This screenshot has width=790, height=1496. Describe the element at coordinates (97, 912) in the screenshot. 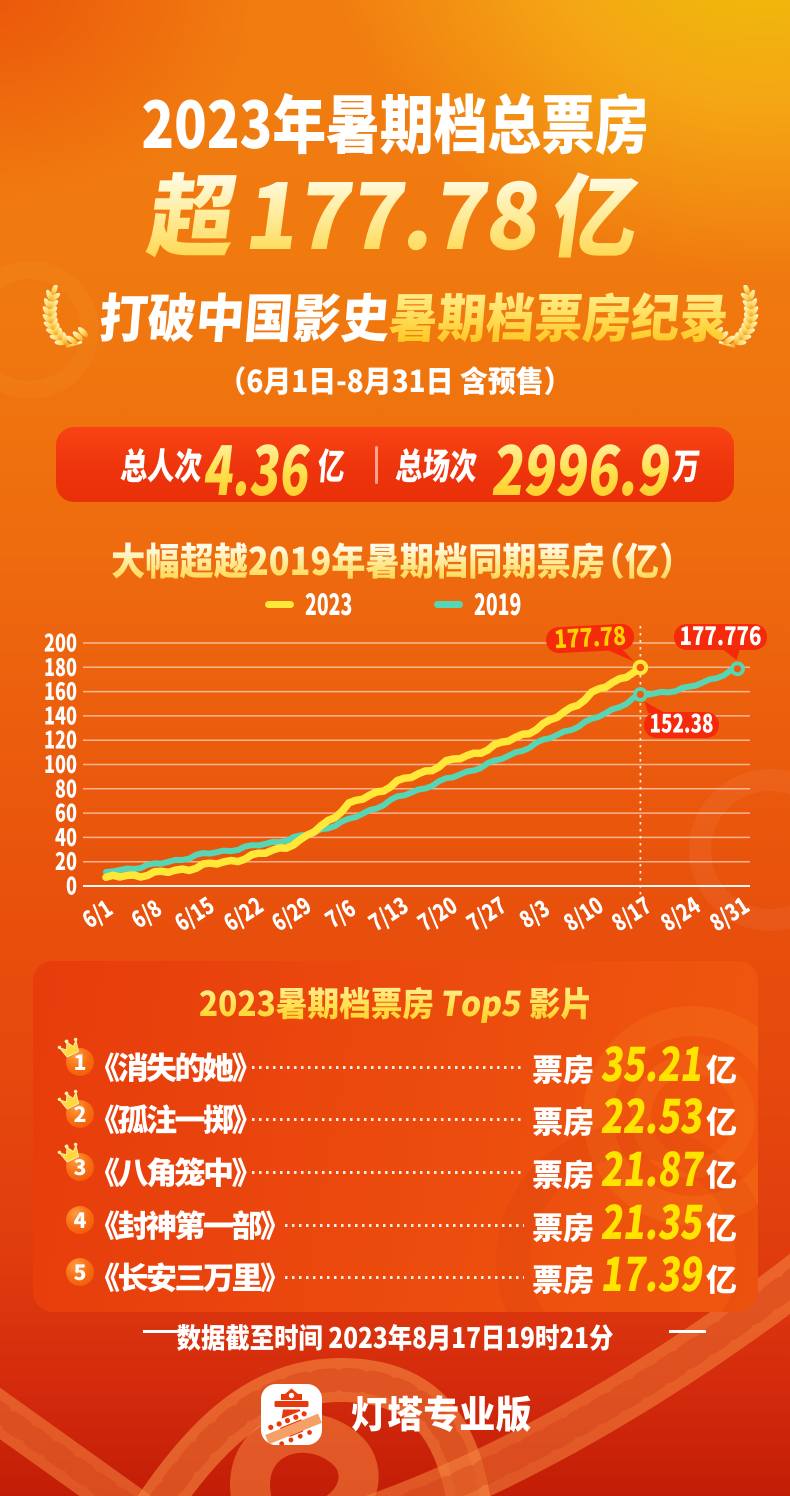

I see `svg-text: 6/1` at that location.